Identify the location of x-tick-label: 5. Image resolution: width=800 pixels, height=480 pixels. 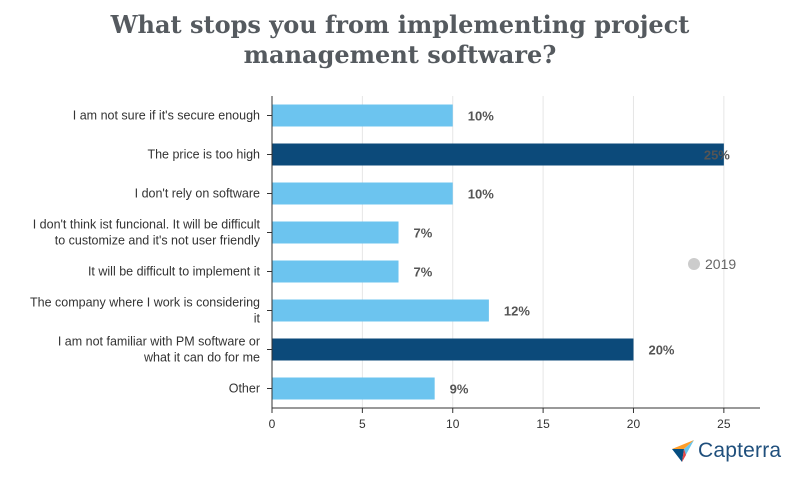
(362, 424).